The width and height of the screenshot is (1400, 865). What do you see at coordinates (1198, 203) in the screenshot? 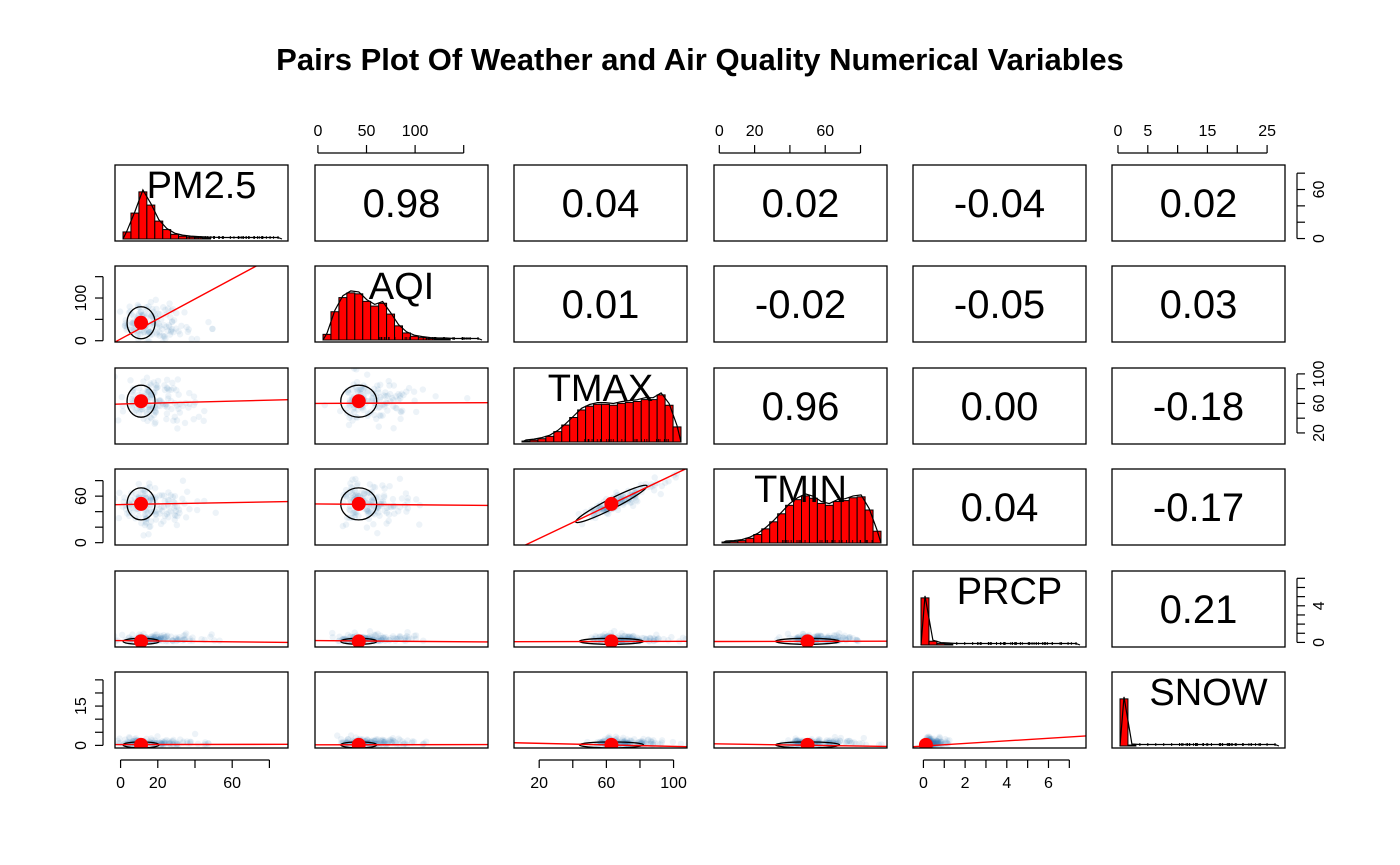
I see `panel-pm2-5-snow: 0.02` at bounding box center [1198, 203].